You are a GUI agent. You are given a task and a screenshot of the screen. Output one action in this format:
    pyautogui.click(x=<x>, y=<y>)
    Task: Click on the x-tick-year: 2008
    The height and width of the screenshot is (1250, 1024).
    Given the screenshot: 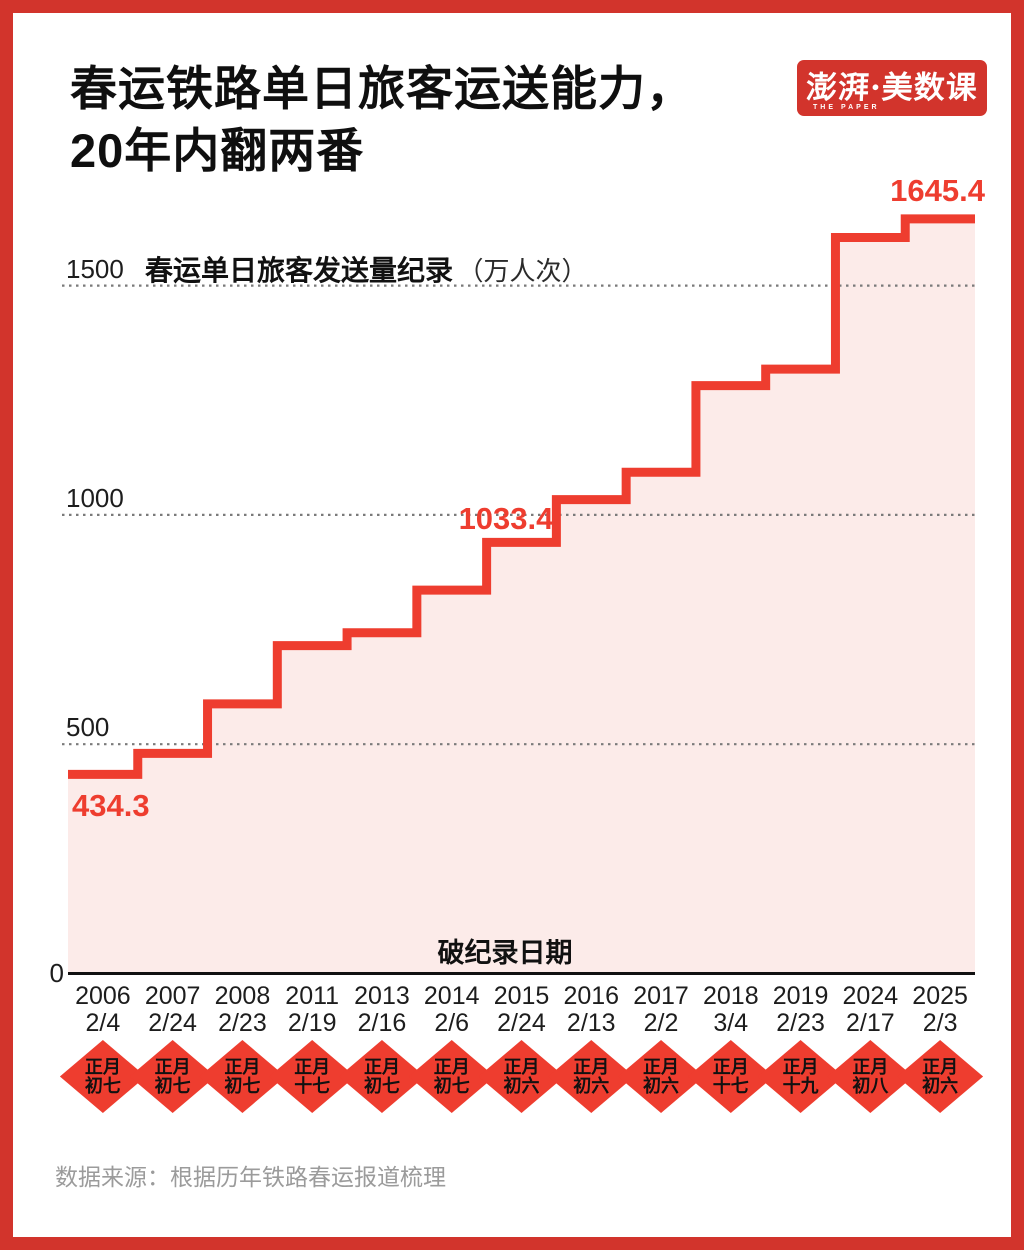 What is the action you would take?
    pyautogui.click(x=242, y=996)
    